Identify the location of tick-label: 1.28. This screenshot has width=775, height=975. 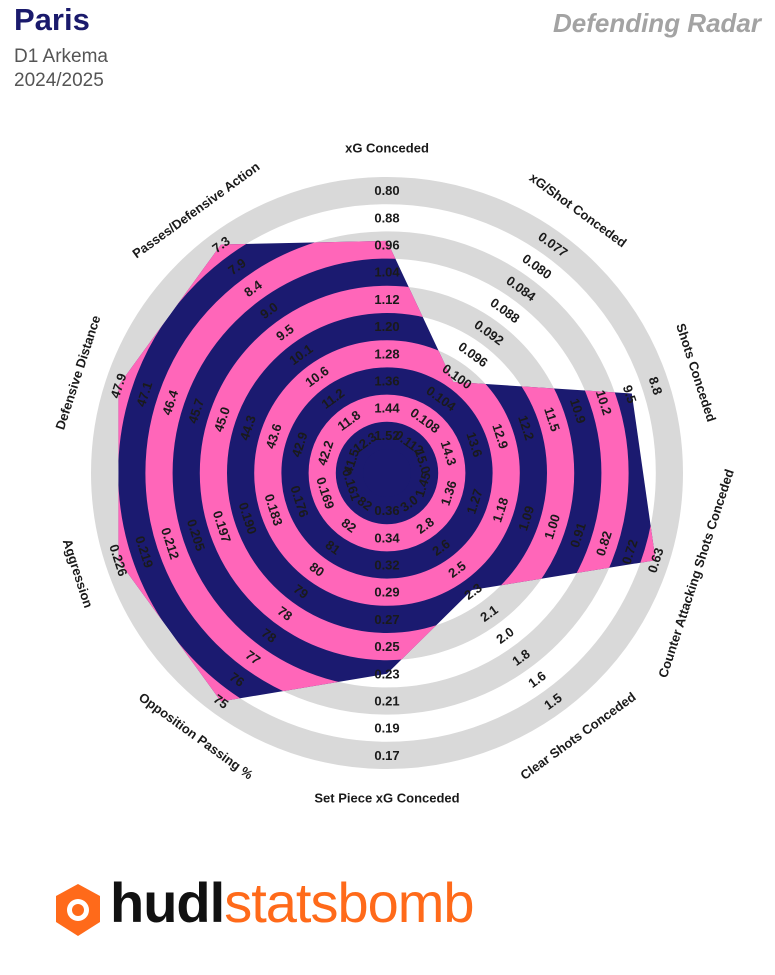
(386, 353).